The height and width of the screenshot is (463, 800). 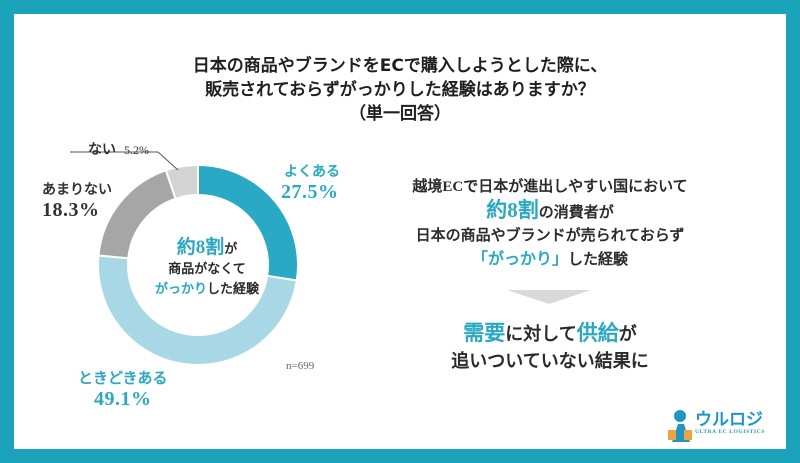 I want to click on logo-text: ウルロジ, so click(x=729, y=419).